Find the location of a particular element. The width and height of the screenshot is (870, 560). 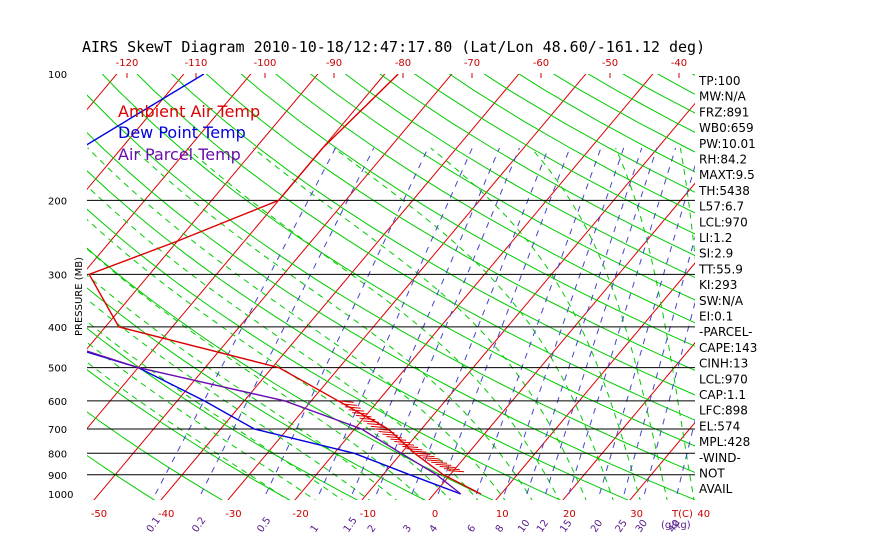

mixing-ratio-label: 6 is located at coordinates (472, 529).